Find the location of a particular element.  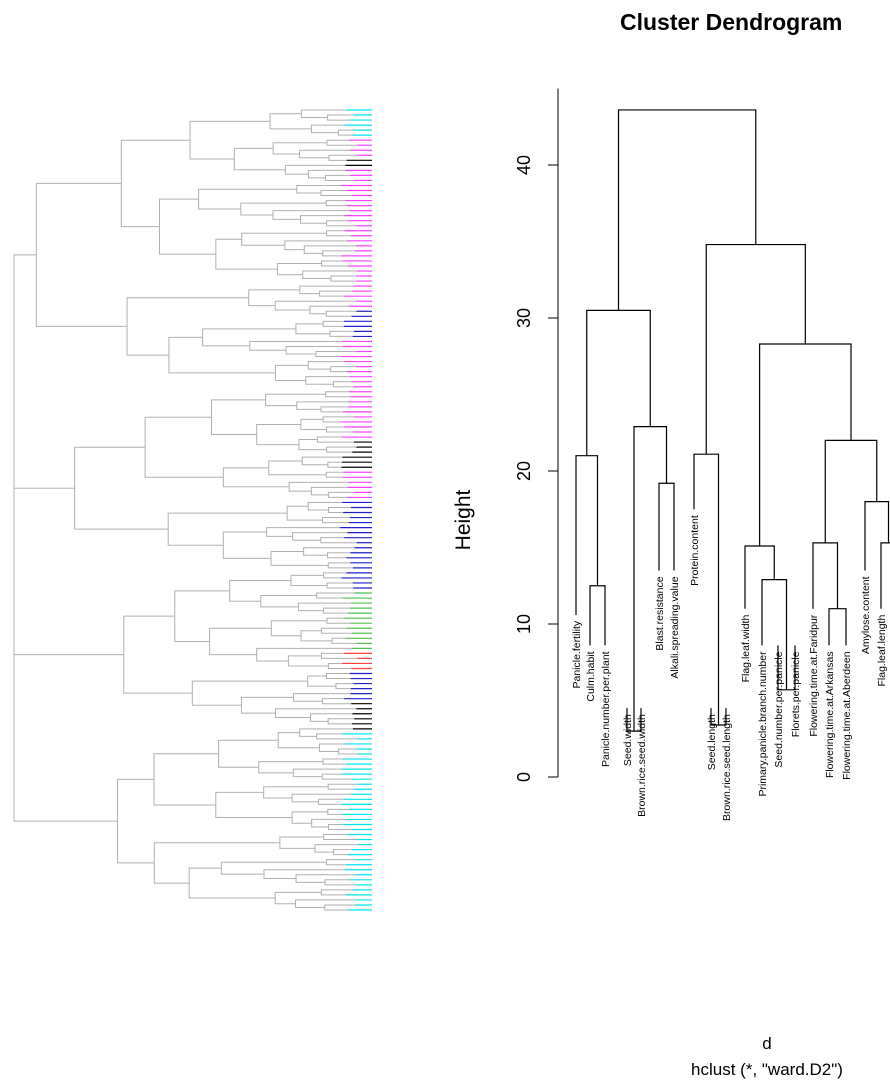

leaf-label: Alkali.spreading.value is located at coordinates (675, 627).